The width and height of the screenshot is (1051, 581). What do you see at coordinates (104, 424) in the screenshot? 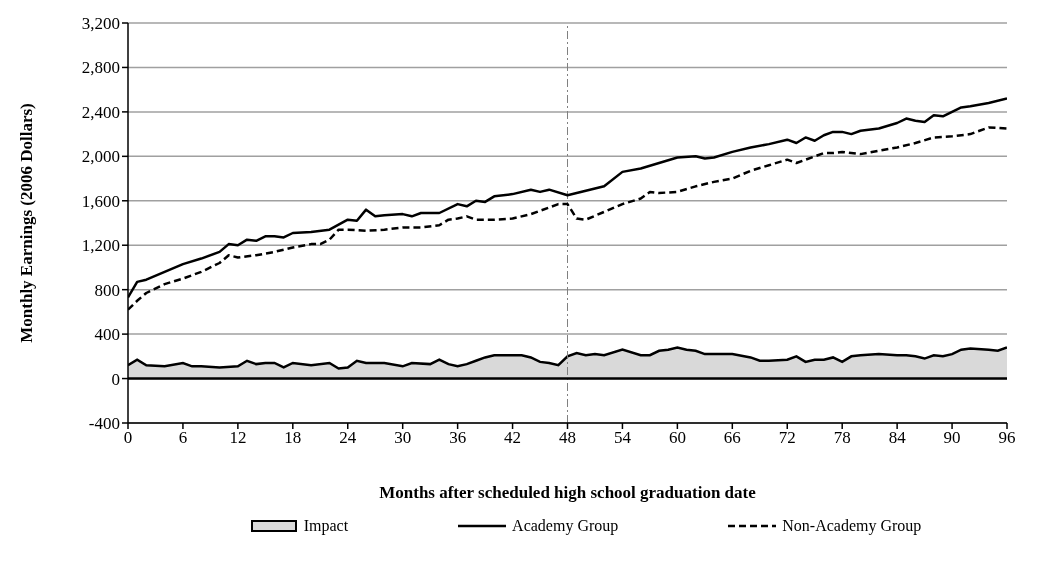
I see `y-tick-label: -400` at bounding box center [104, 424].